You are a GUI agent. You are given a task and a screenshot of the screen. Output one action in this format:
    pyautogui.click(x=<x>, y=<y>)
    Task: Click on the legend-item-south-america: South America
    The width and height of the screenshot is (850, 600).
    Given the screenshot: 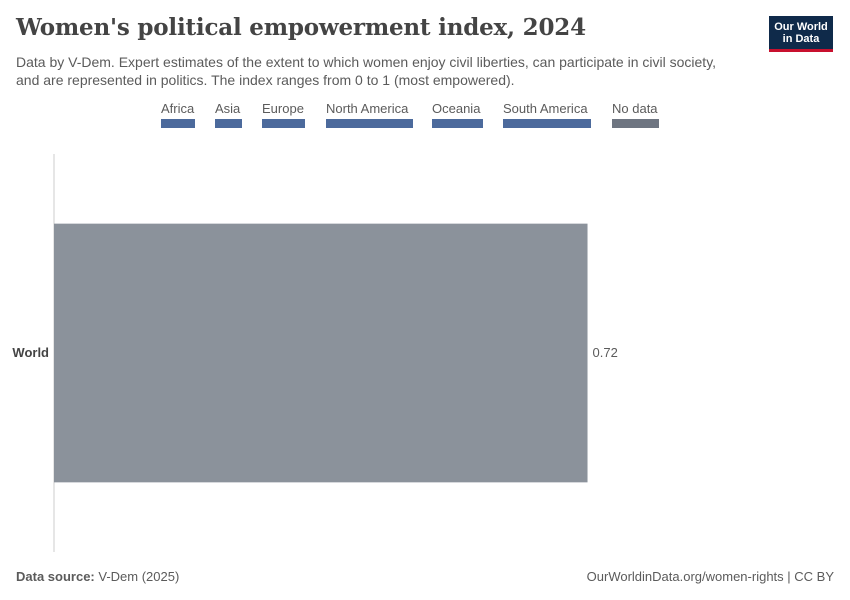 What is the action you would take?
    pyautogui.click(x=547, y=114)
    